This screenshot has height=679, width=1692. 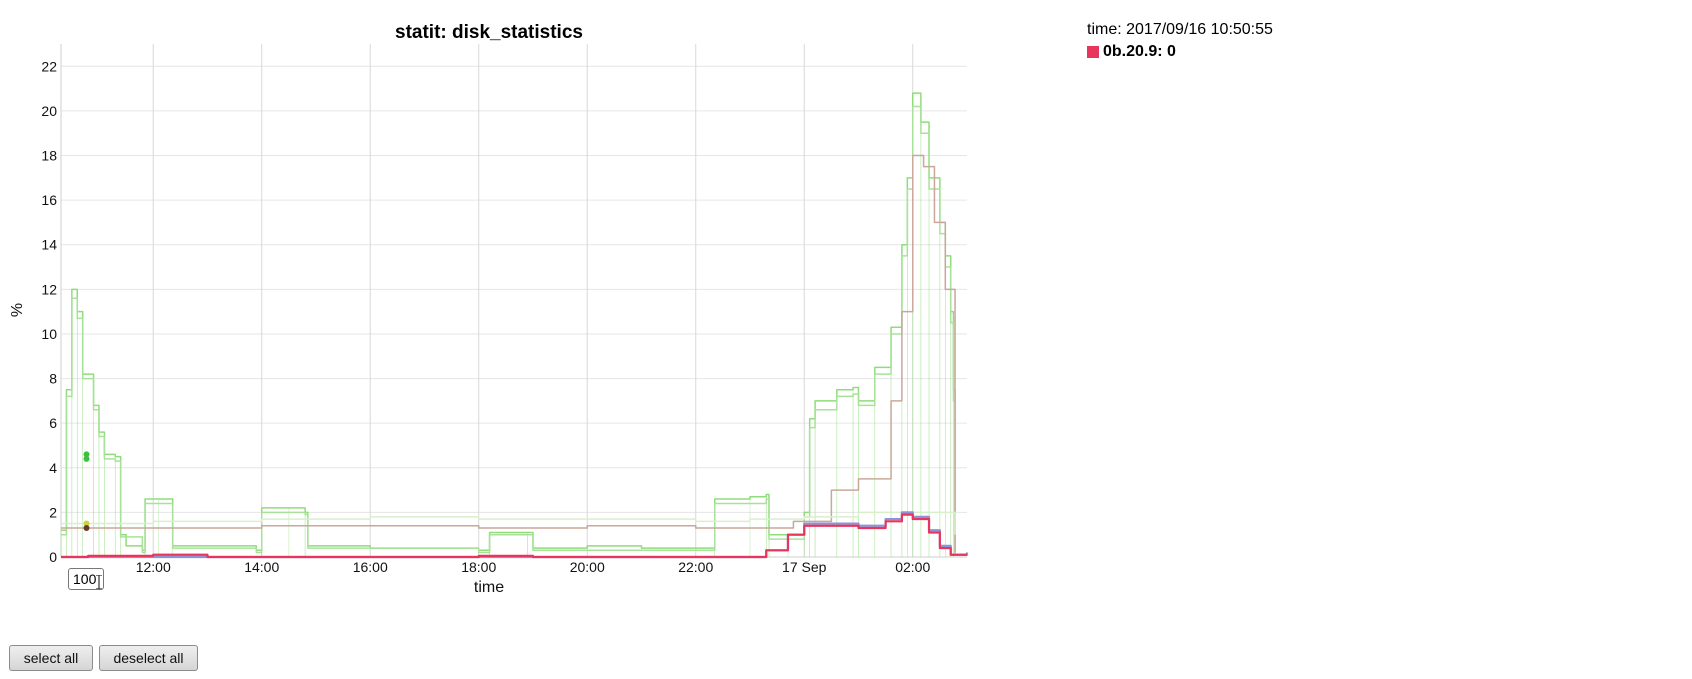 I want to click on deselect-all-button: deselect all, so click(x=148, y=658).